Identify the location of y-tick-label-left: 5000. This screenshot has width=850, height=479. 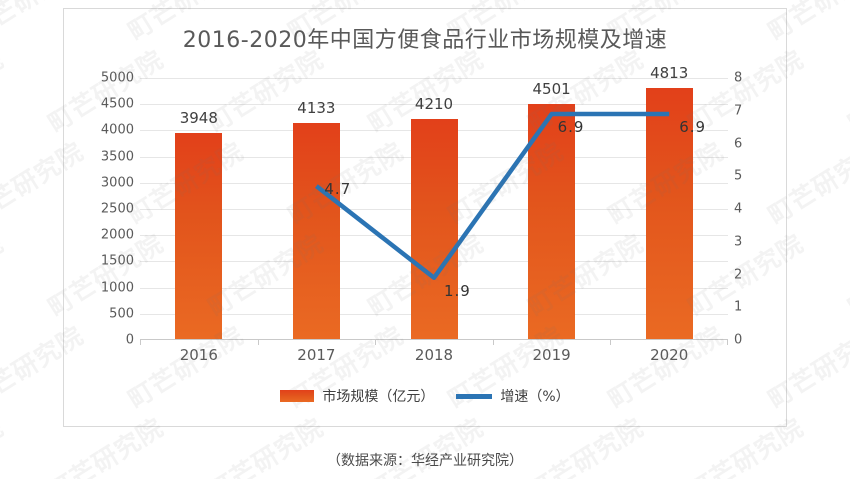
(117, 78).